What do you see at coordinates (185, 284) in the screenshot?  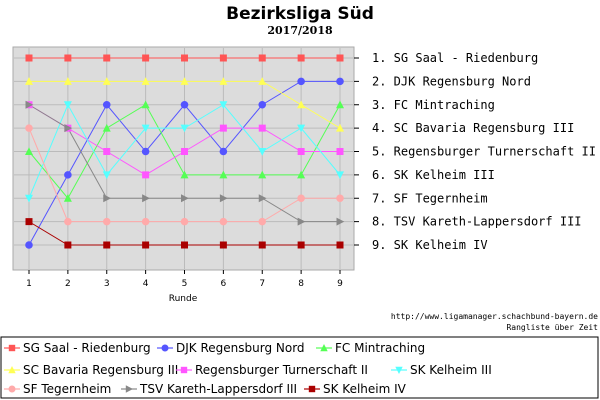 I see `x-tick-label: 5` at bounding box center [185, 284].